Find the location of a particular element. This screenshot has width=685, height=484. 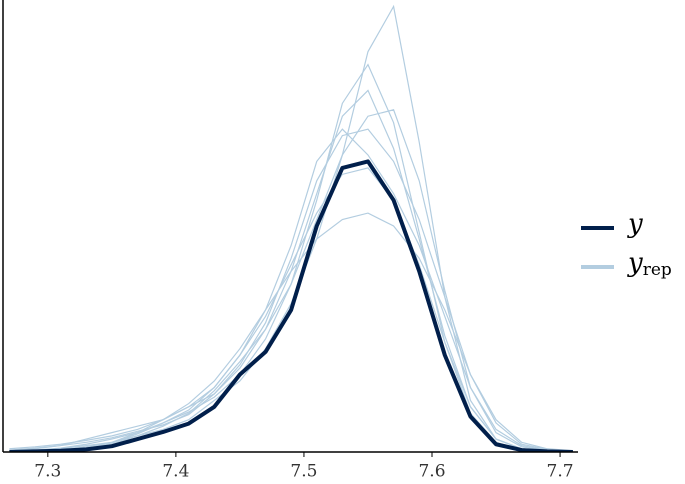

legend-label-subscript: rep is located at coordinates (657, 270).